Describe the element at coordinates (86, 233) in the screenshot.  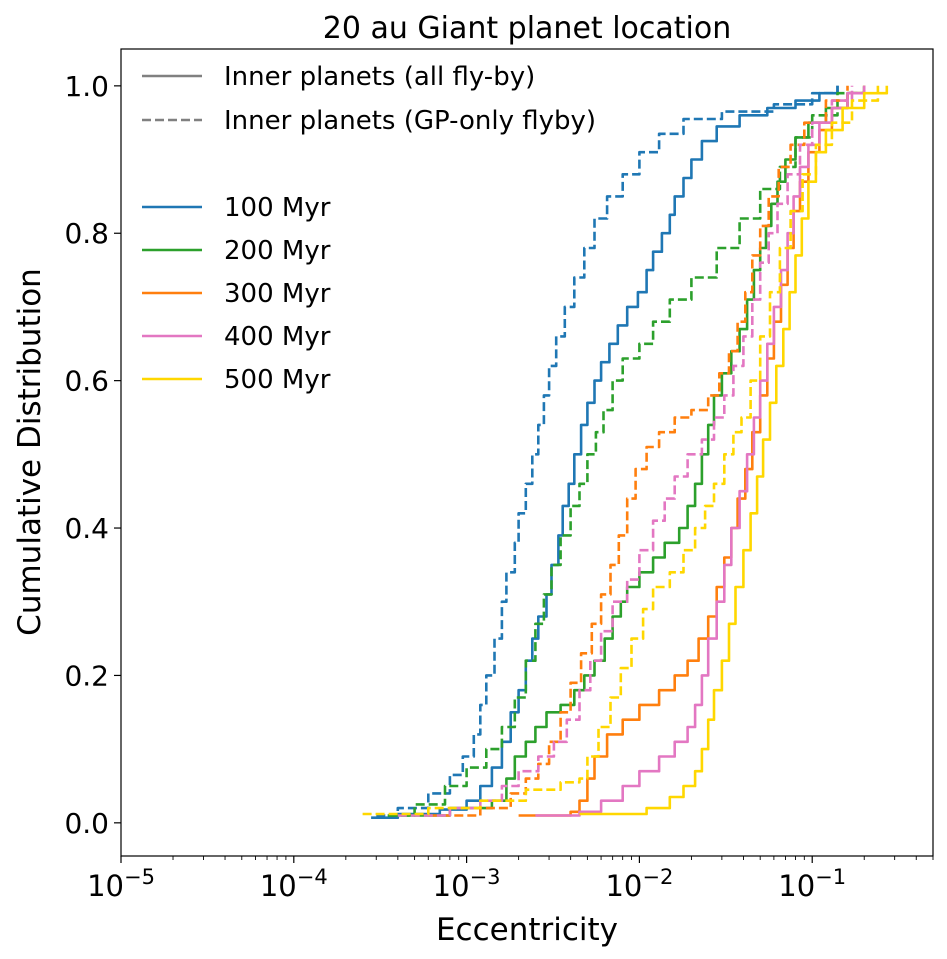
I see `y-tick-label: 0.8` at that location.